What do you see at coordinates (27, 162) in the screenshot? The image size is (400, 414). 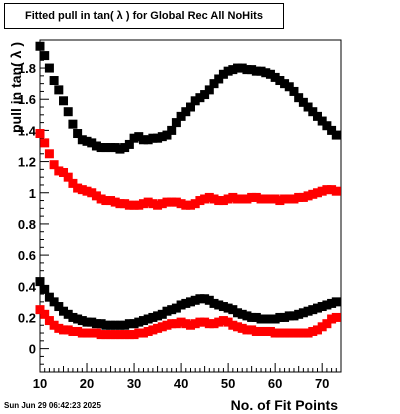 I see `y-tick-label: 1.2` at bounding box center [27, 162].